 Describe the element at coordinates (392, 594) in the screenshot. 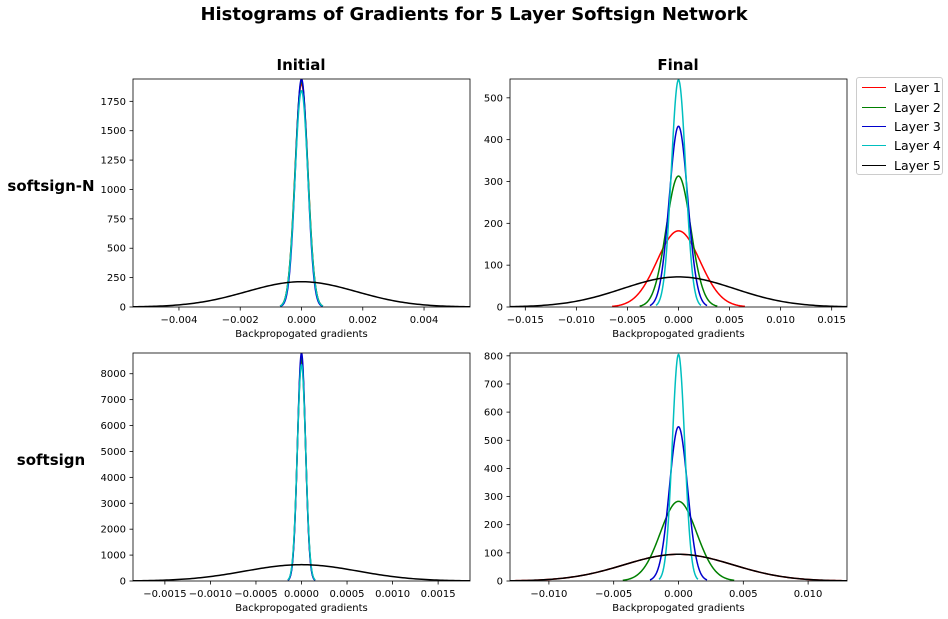

I see `x-tick-label: 0.0010` at that location.